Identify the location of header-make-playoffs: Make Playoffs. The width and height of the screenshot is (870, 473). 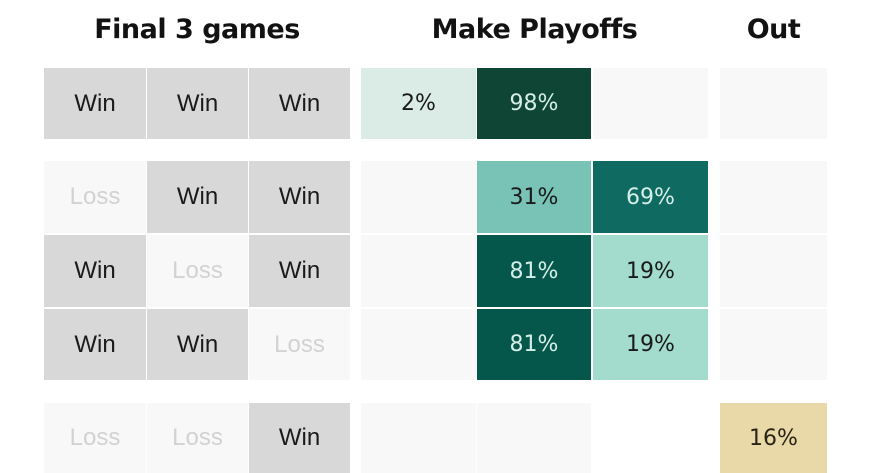
(534, 29).